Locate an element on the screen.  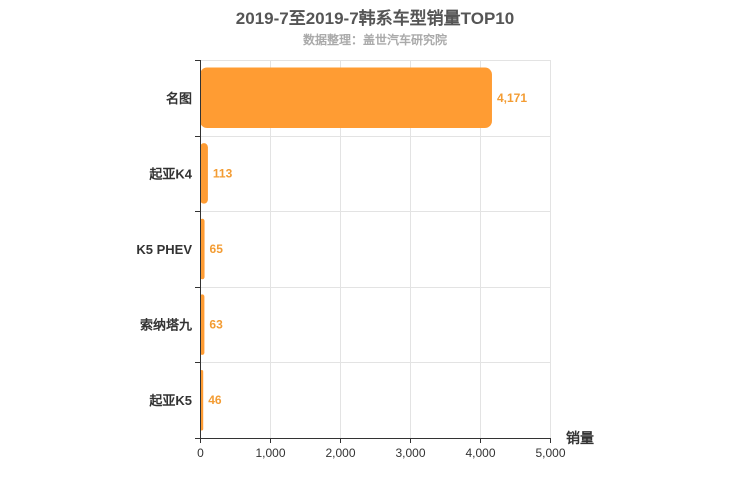
value-label: 4,171 is located at coordinates (512, 98).